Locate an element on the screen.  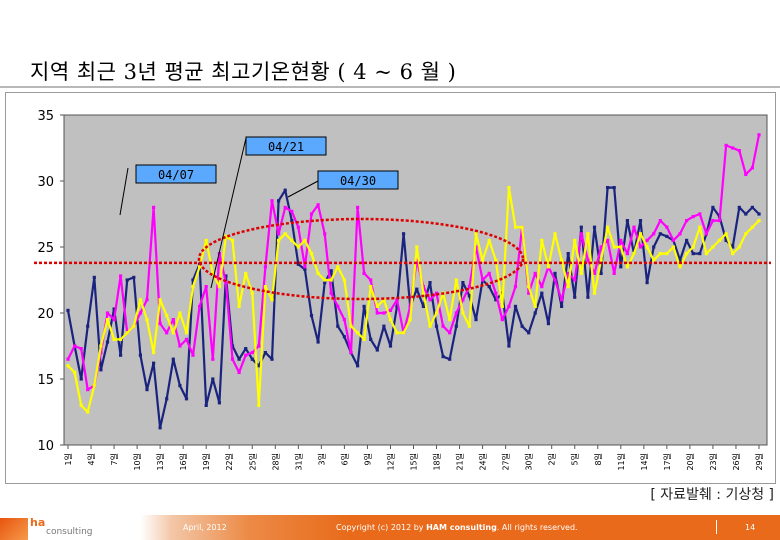
x-tick-label: 14일 is located at coordinates (644, 462).